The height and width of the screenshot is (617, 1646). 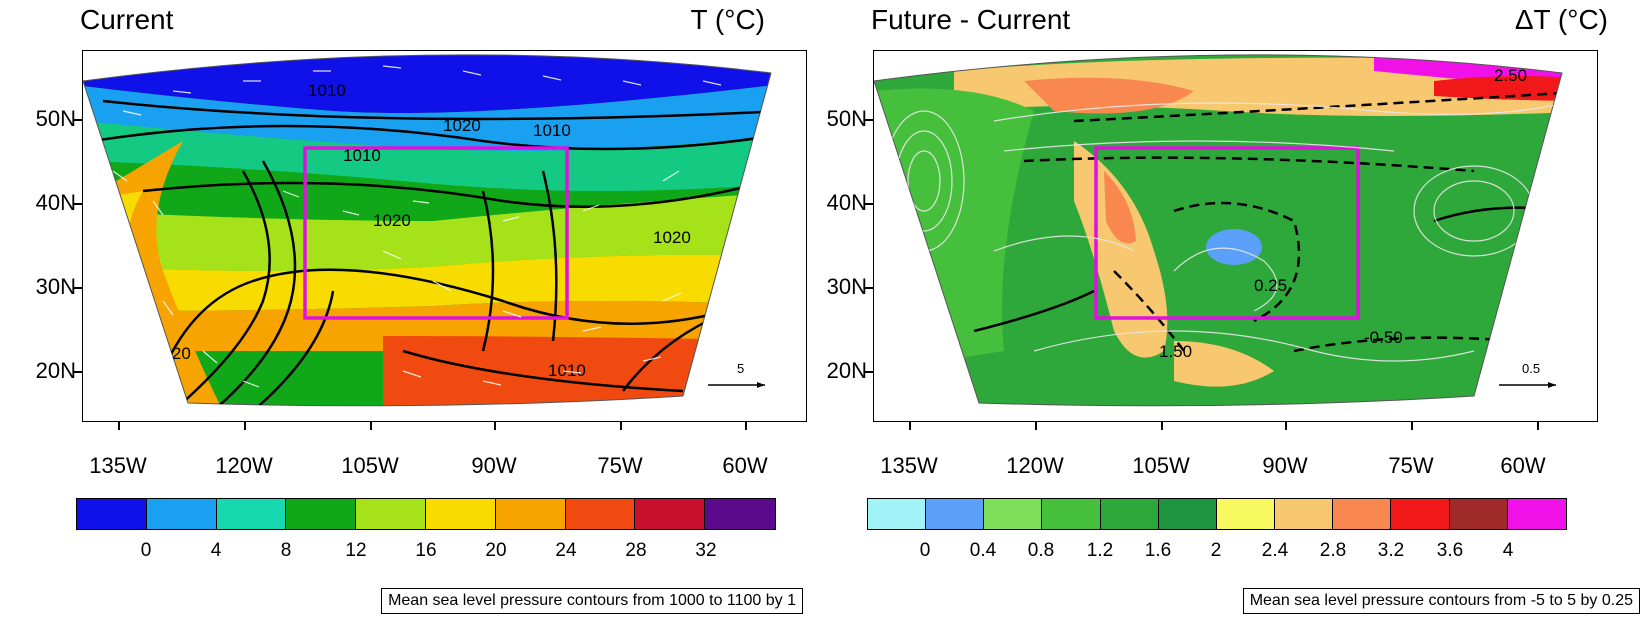 What do you see at coordinates (1450, 550) in the screenshot?
I see `colorbar-label: 3.6` at bounding box center [1450, 550].